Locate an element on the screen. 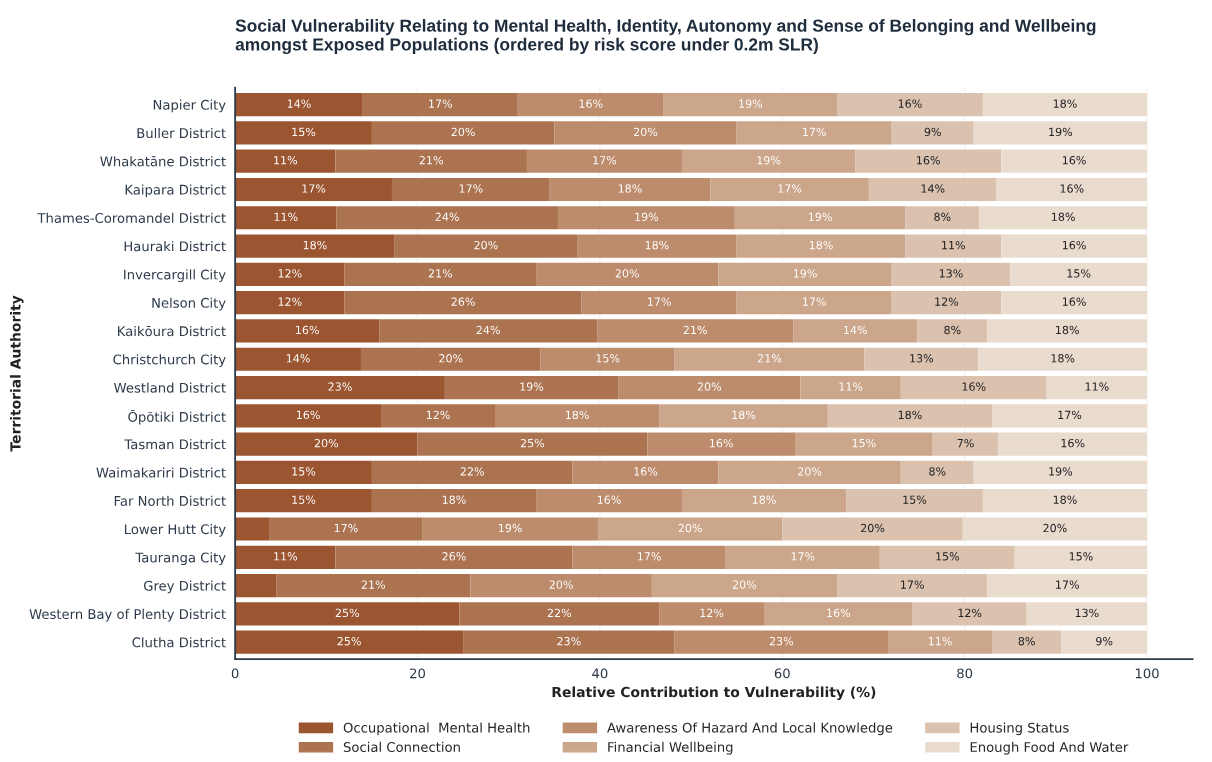 This screenshot has width=1212, height=762. y-tick-label: Invercargill City is located at coordinates (175, 276).